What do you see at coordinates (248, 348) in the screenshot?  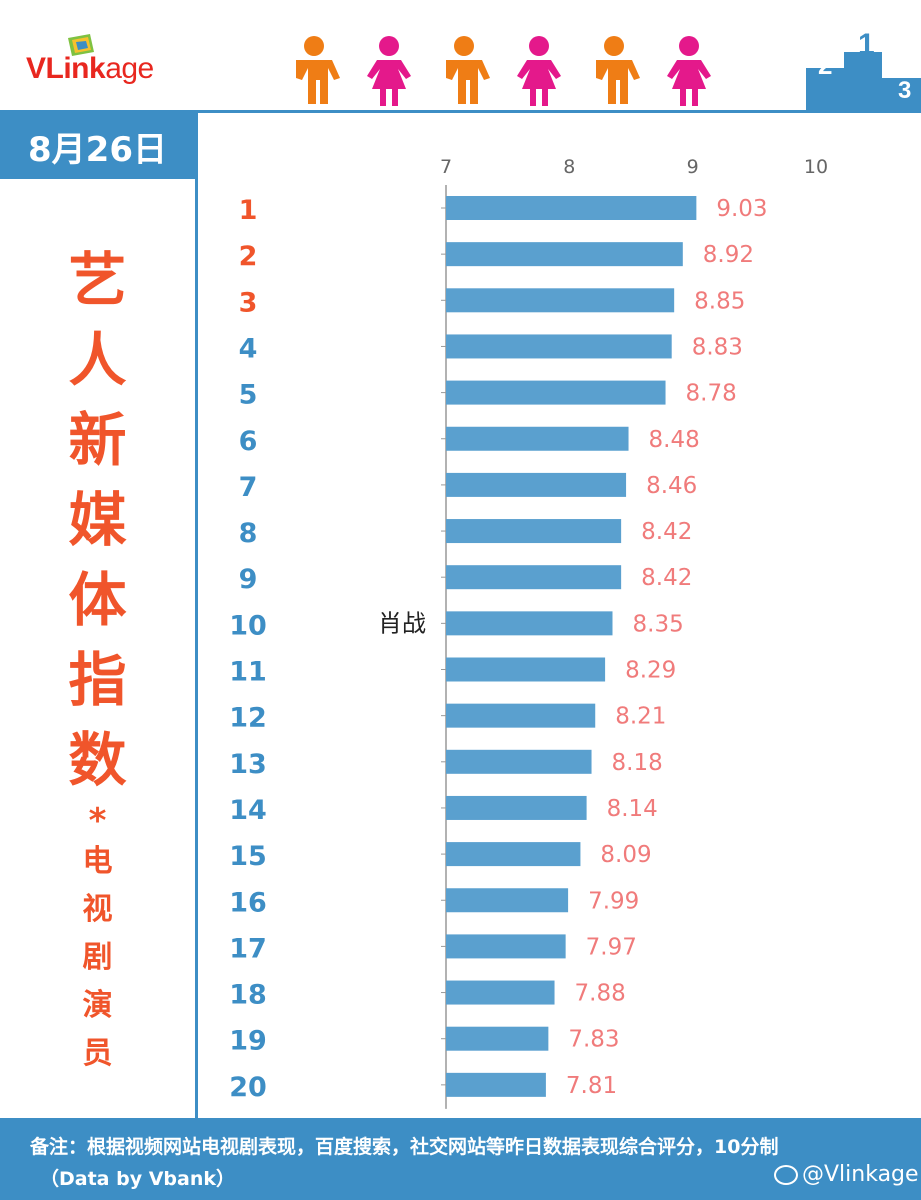 I see `rank-label: 4` at bounding box center [248, 348].